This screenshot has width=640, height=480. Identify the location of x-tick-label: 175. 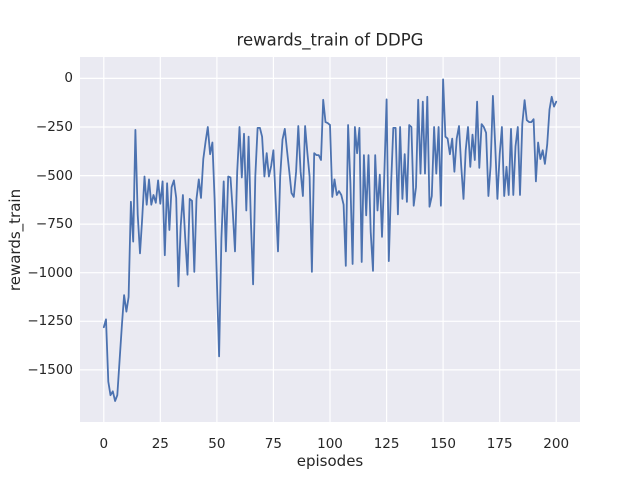
(499, 444).